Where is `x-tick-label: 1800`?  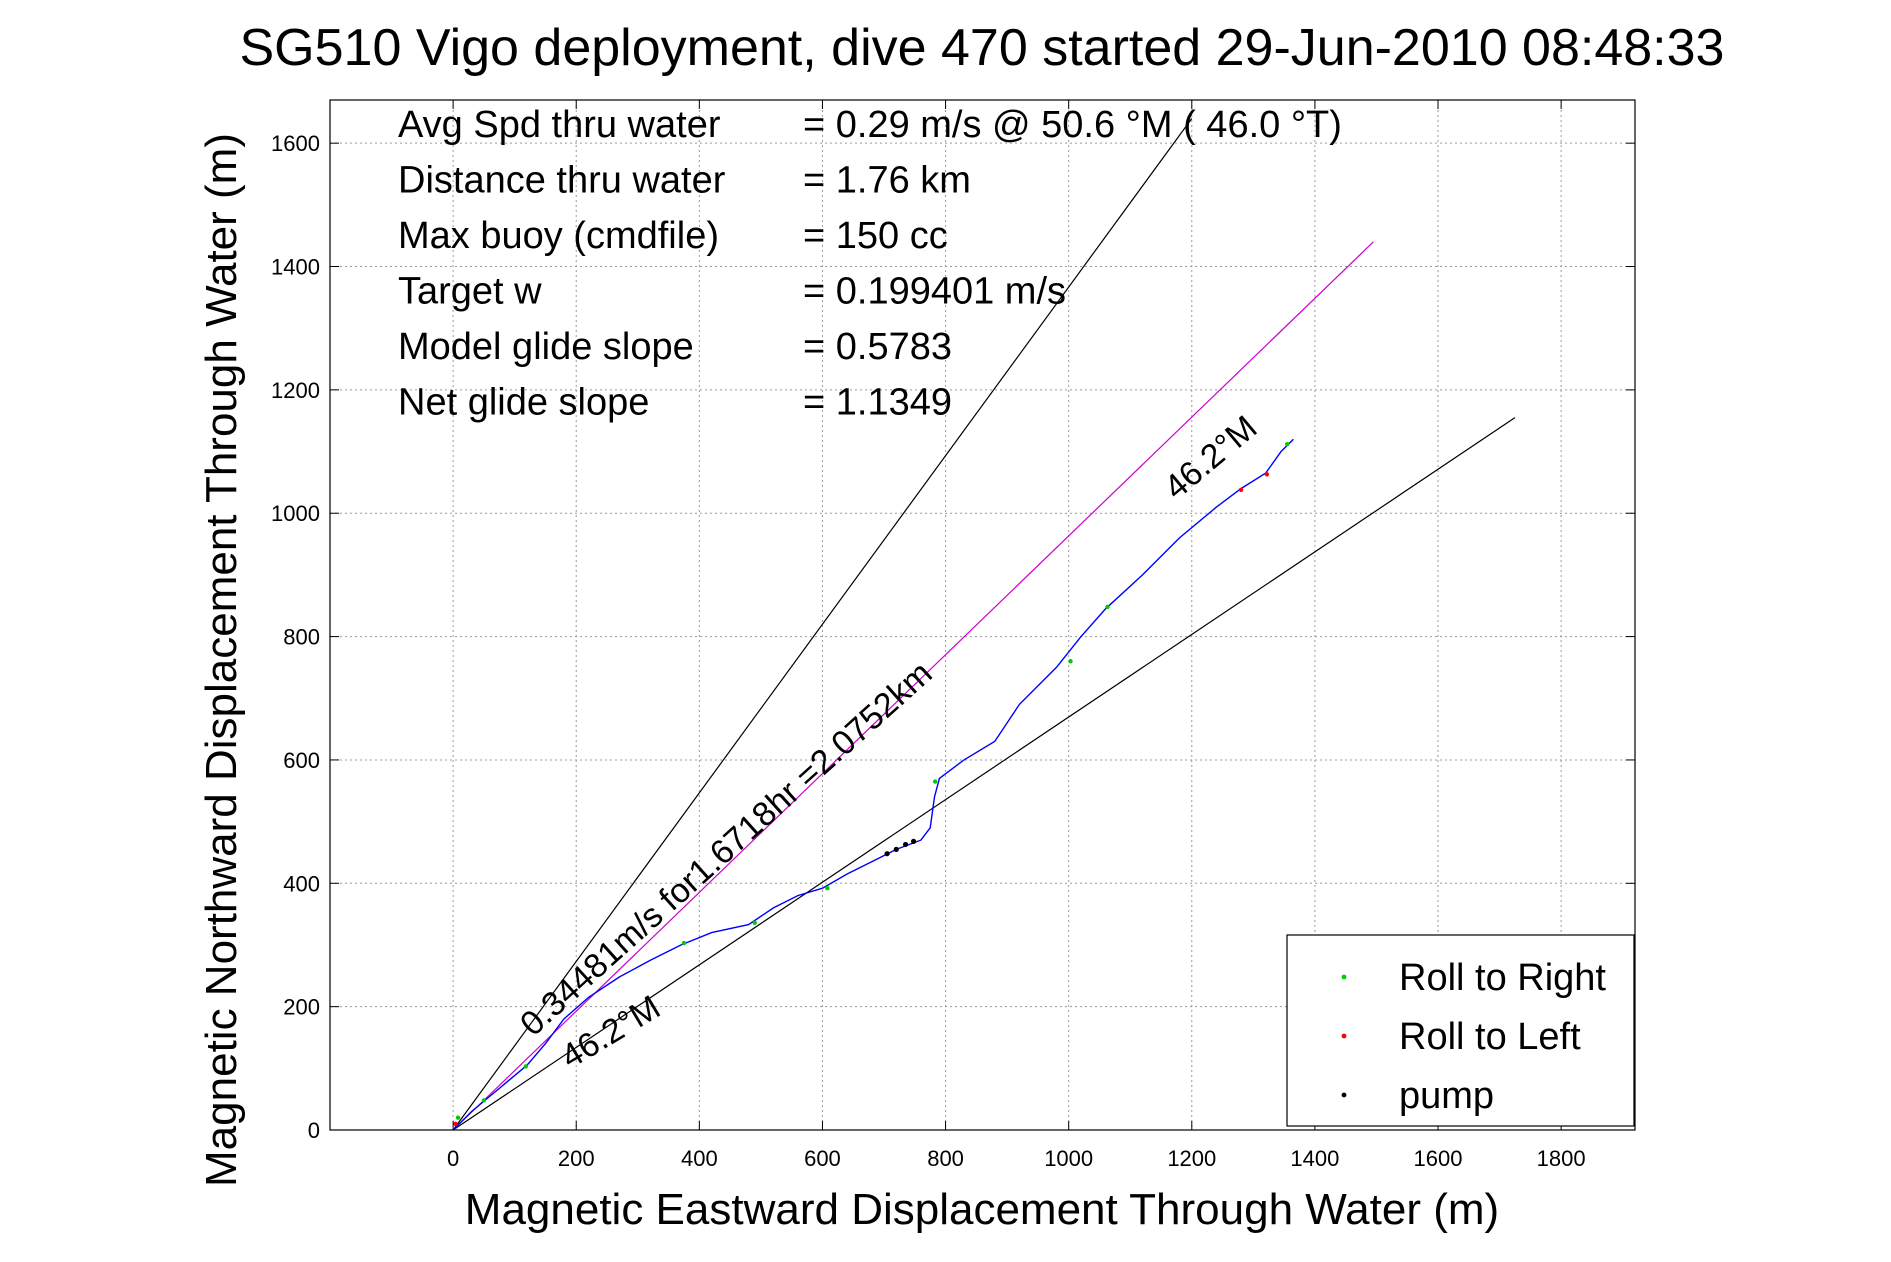 x-tick-label: 1800 is located at coordinates (1561, 1158).